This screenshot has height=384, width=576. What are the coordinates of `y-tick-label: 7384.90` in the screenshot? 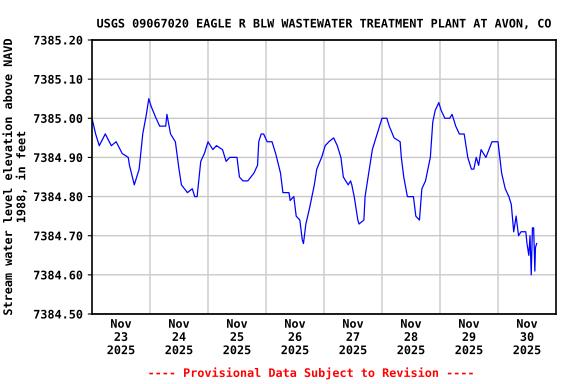 It's located at (58, 157).